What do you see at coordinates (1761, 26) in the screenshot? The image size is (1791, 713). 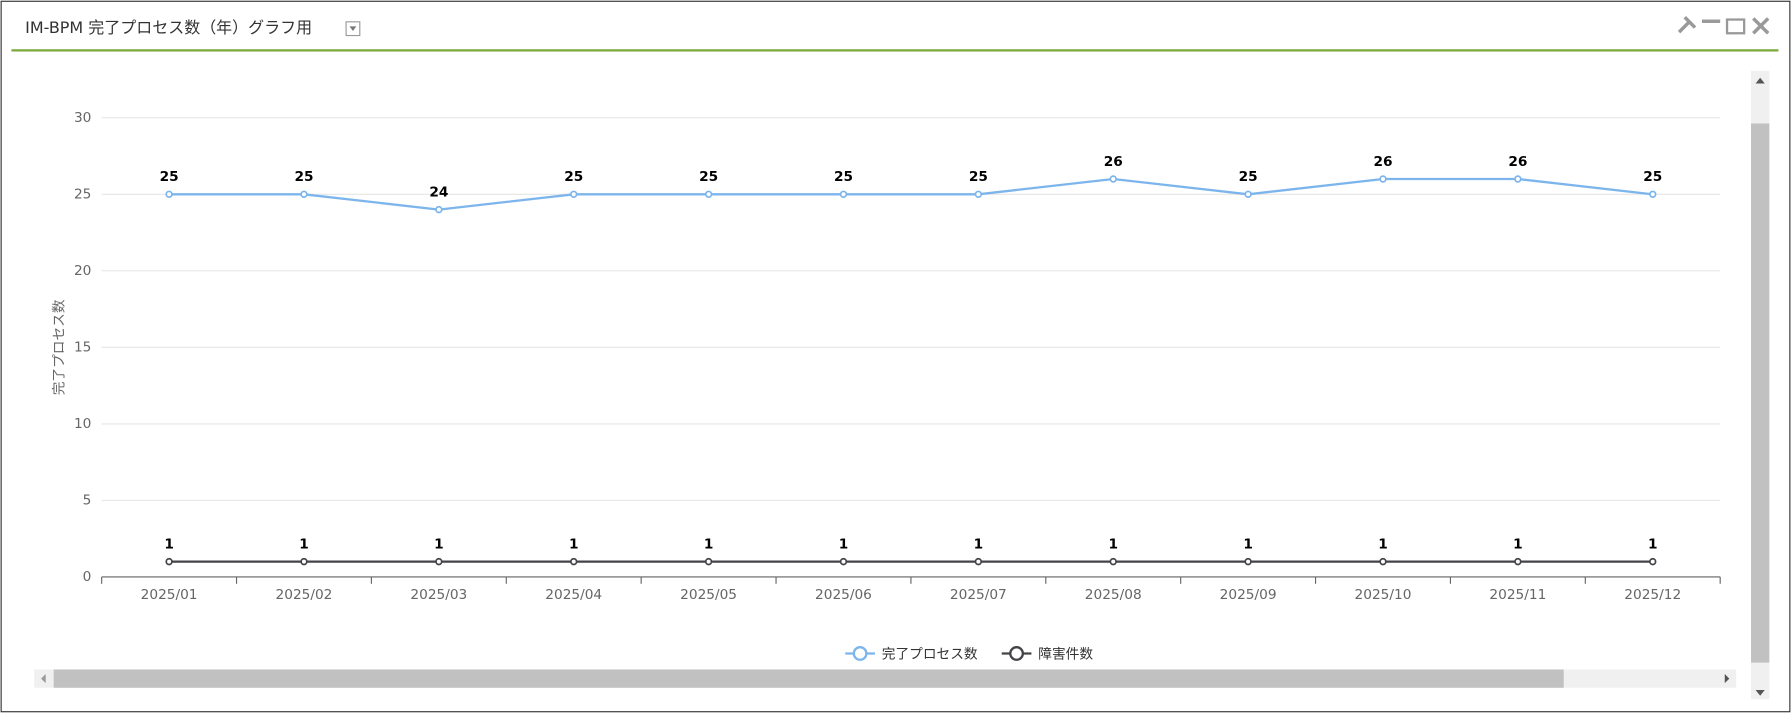 I see `close-icon` at bounding box center [1761, 26].